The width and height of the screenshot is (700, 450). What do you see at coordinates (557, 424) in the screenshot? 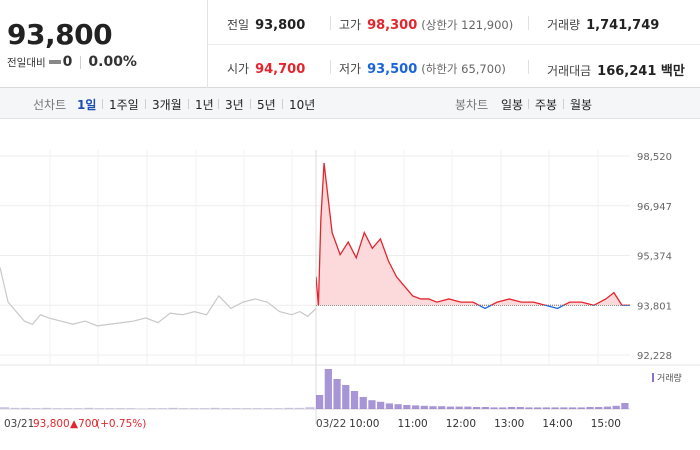
I see `x-tick-label: 14:00` at bounding box center [557, 424].